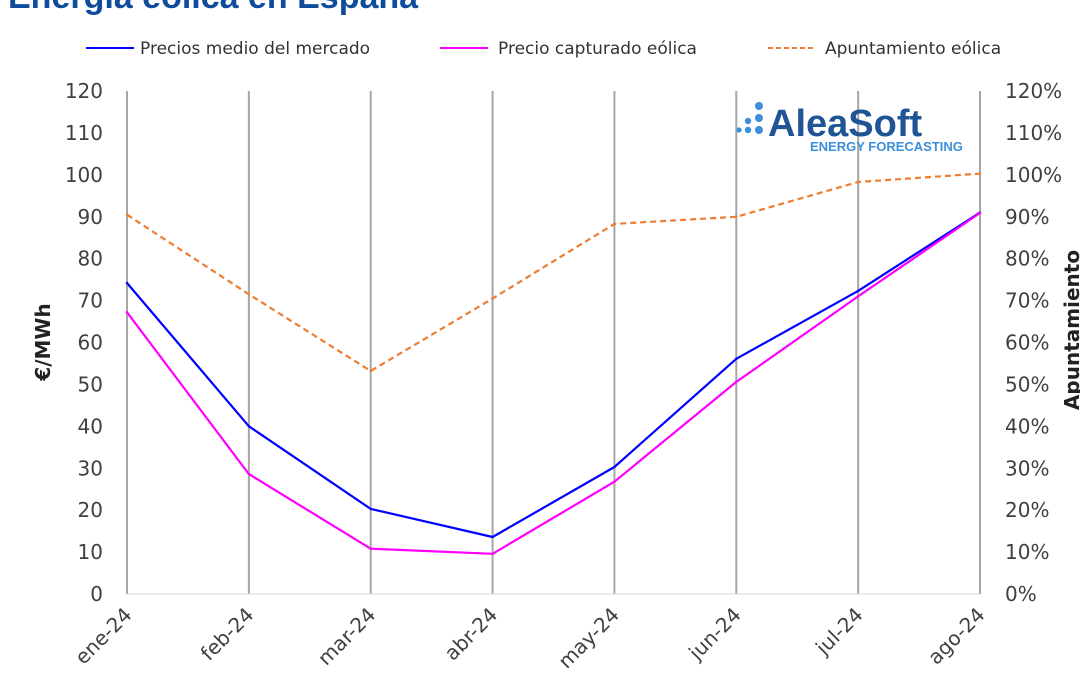  I want to click on y2-tick-label: 90%, so click(1027, 217).